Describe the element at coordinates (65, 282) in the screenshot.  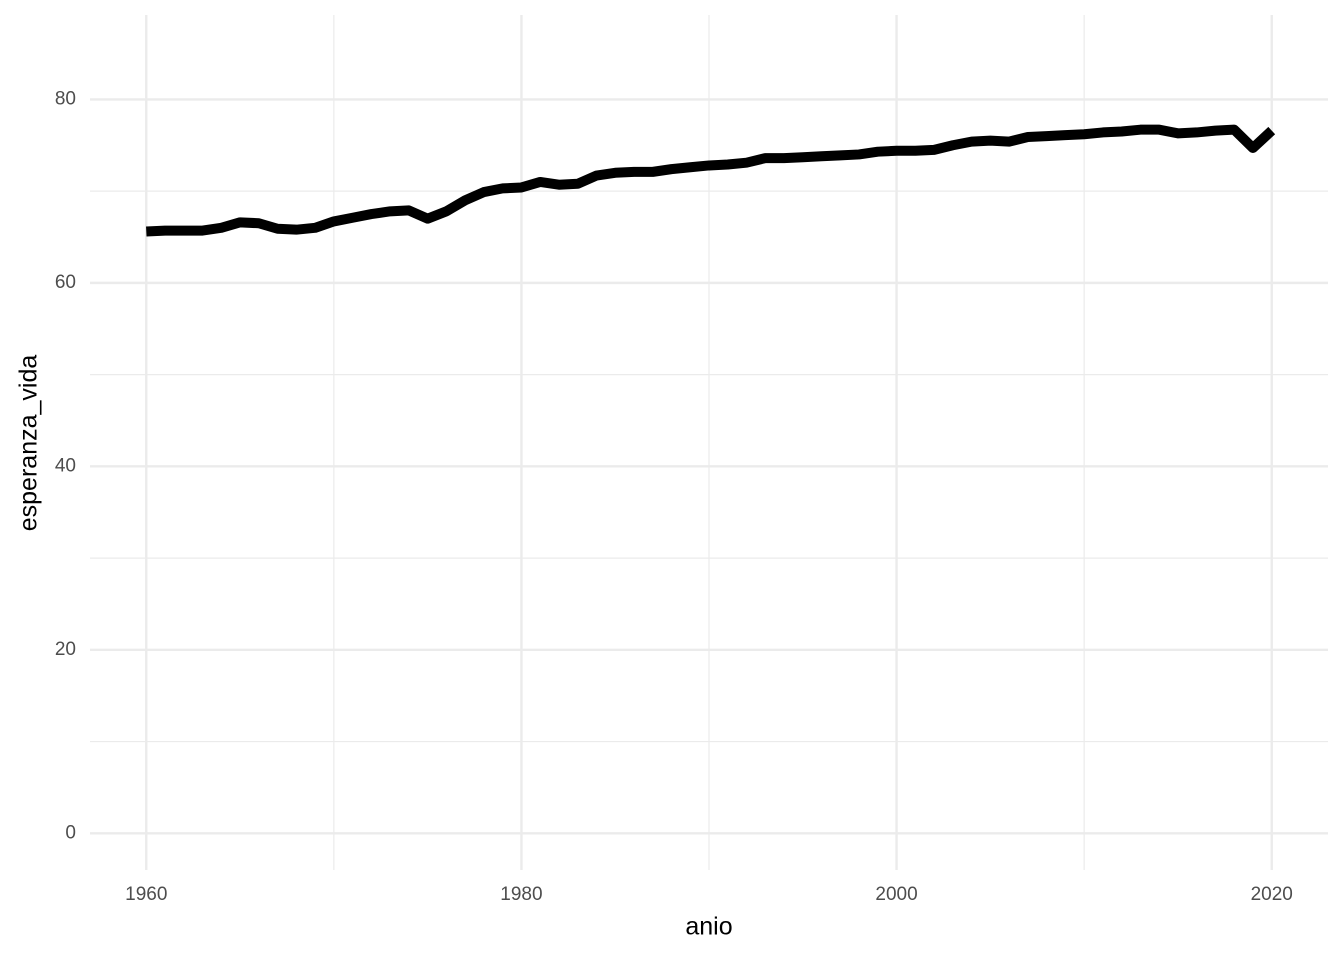
I see `y-tick-label: 60` at that location.